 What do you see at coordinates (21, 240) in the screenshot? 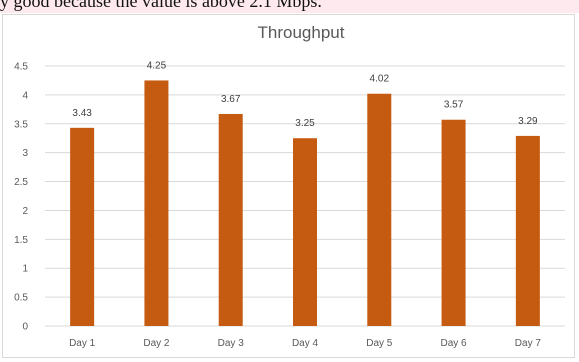
I see `y-tick-label: 1.5` at bounding box center [21, 240].